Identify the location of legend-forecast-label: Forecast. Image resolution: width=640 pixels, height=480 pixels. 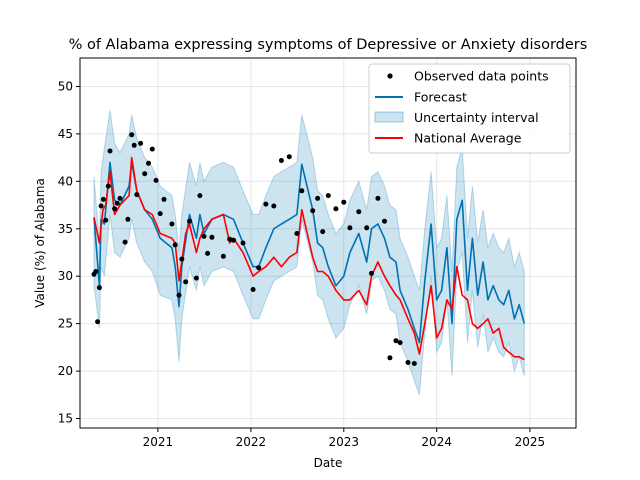
(440, 97).